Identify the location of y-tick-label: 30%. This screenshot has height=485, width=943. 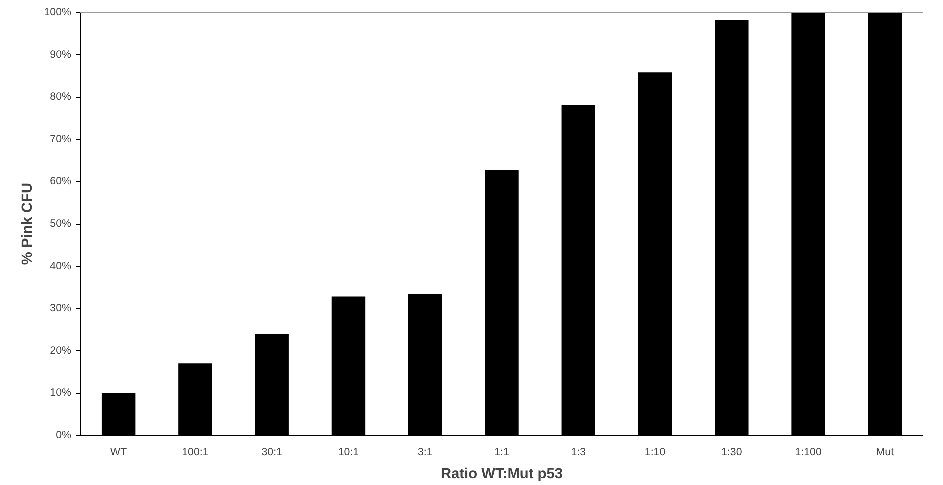
(61, 308).